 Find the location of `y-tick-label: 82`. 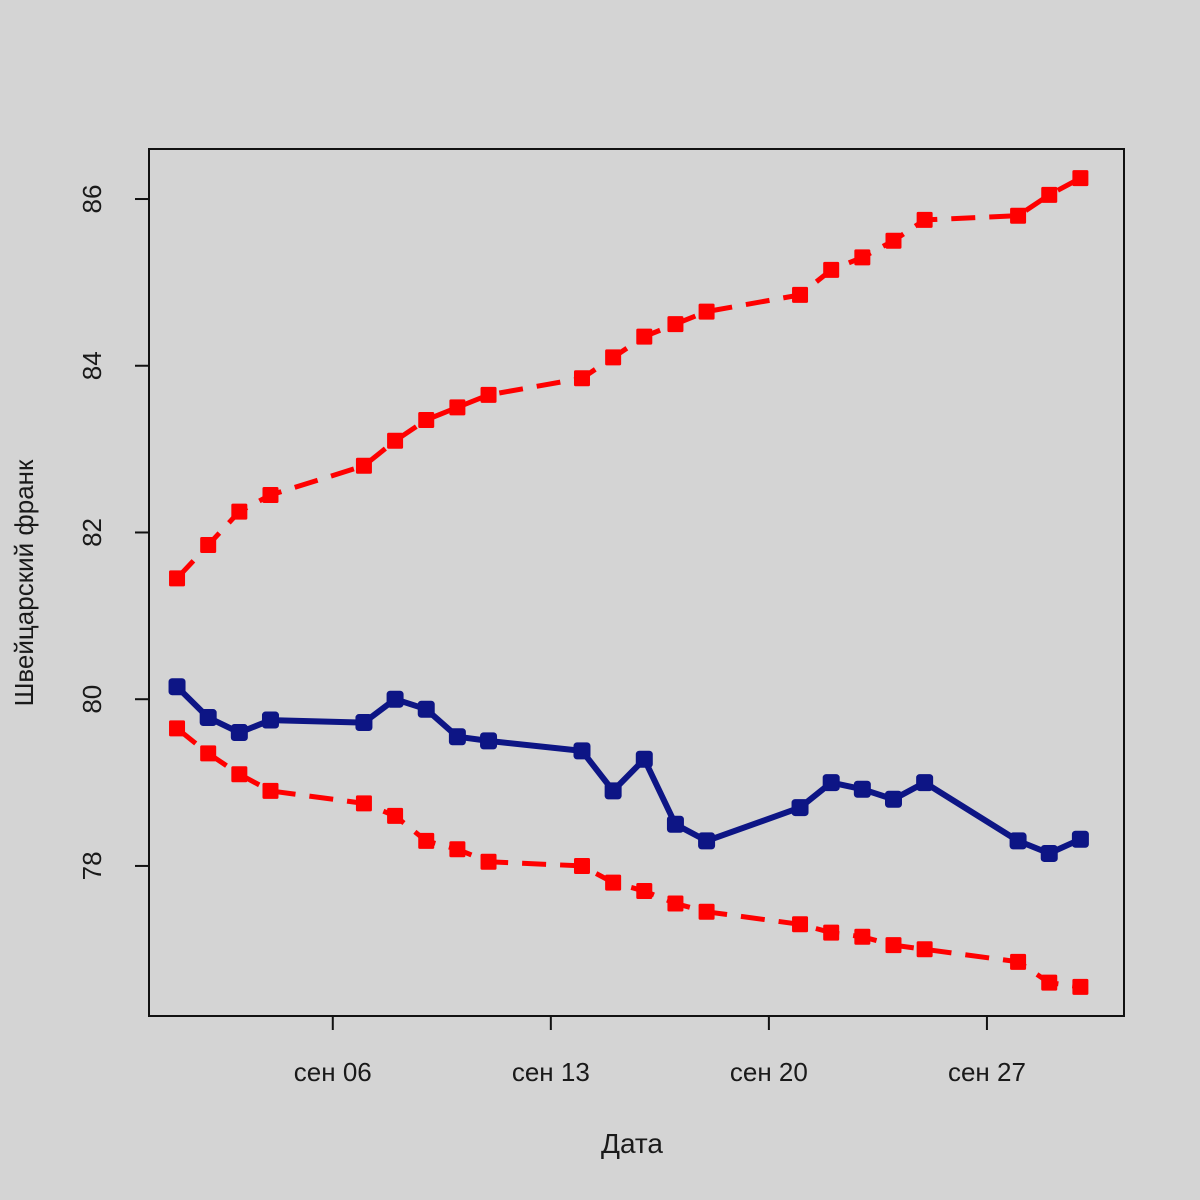

y-tick-label: 82 is located at coordinates (92, 532).